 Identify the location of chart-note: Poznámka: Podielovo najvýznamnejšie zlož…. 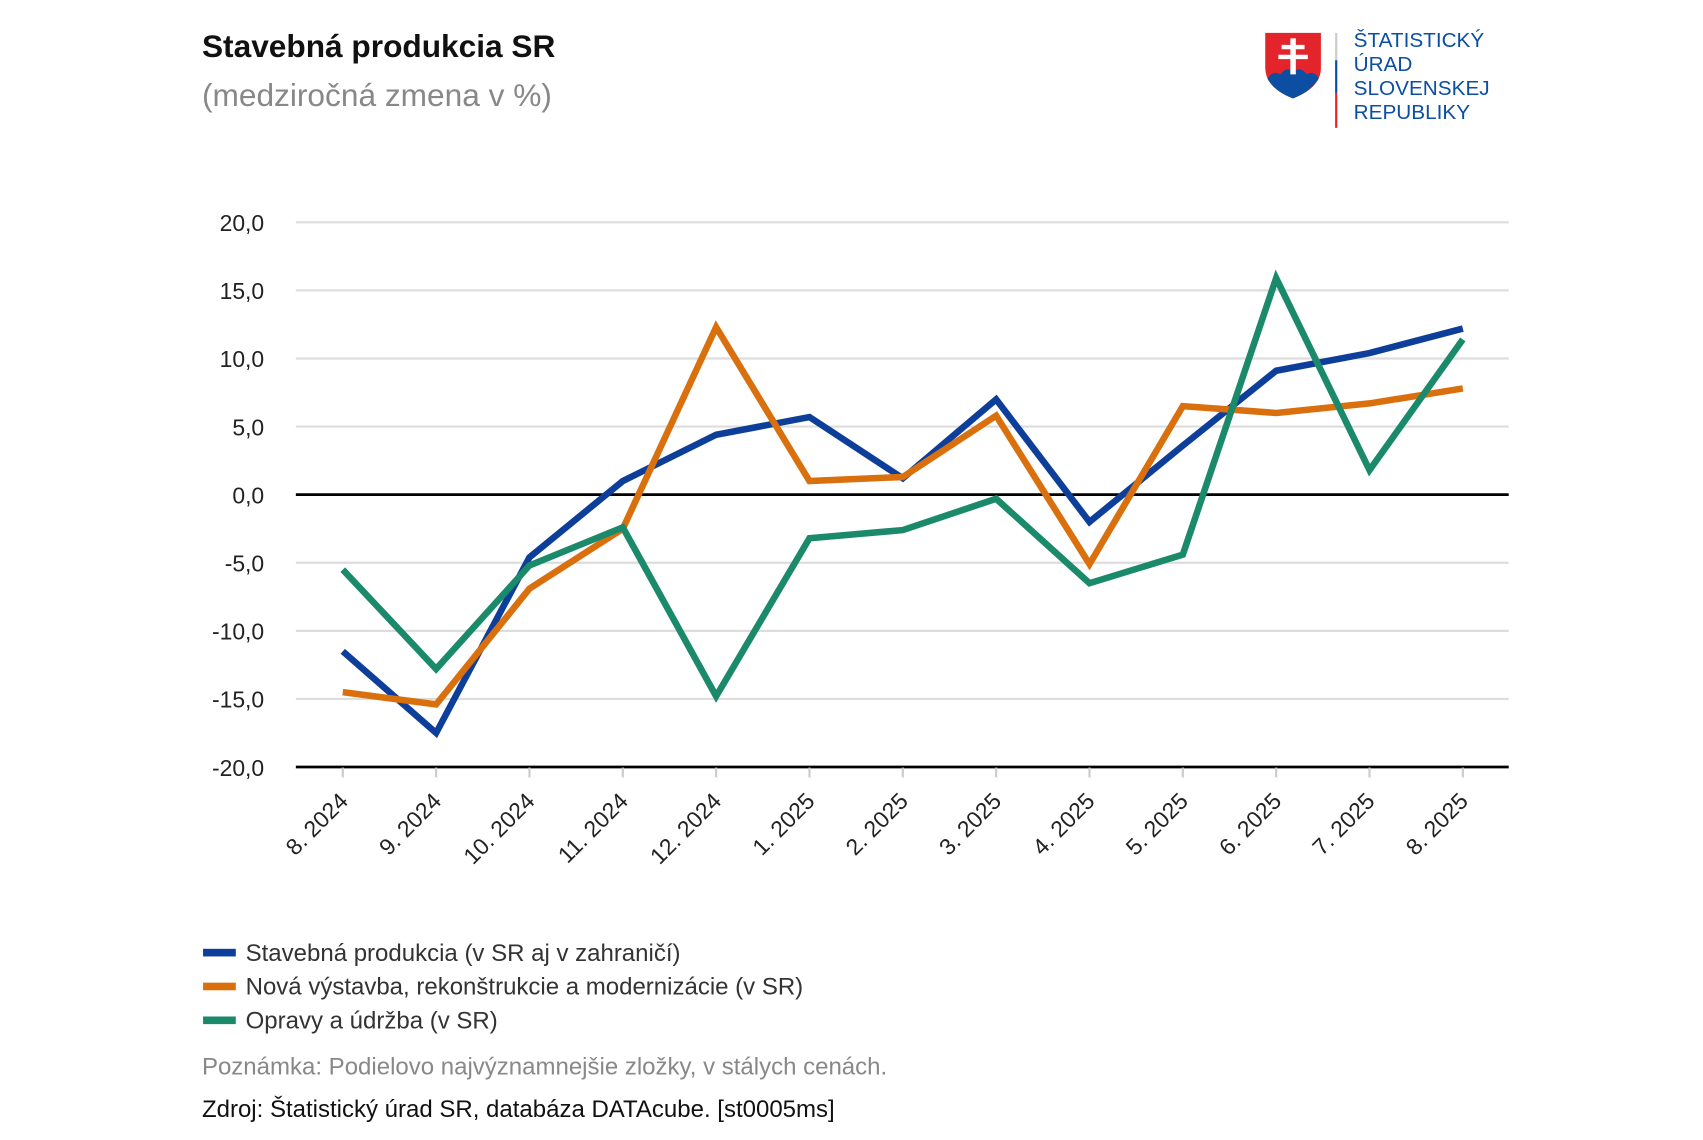
(544, 1066).